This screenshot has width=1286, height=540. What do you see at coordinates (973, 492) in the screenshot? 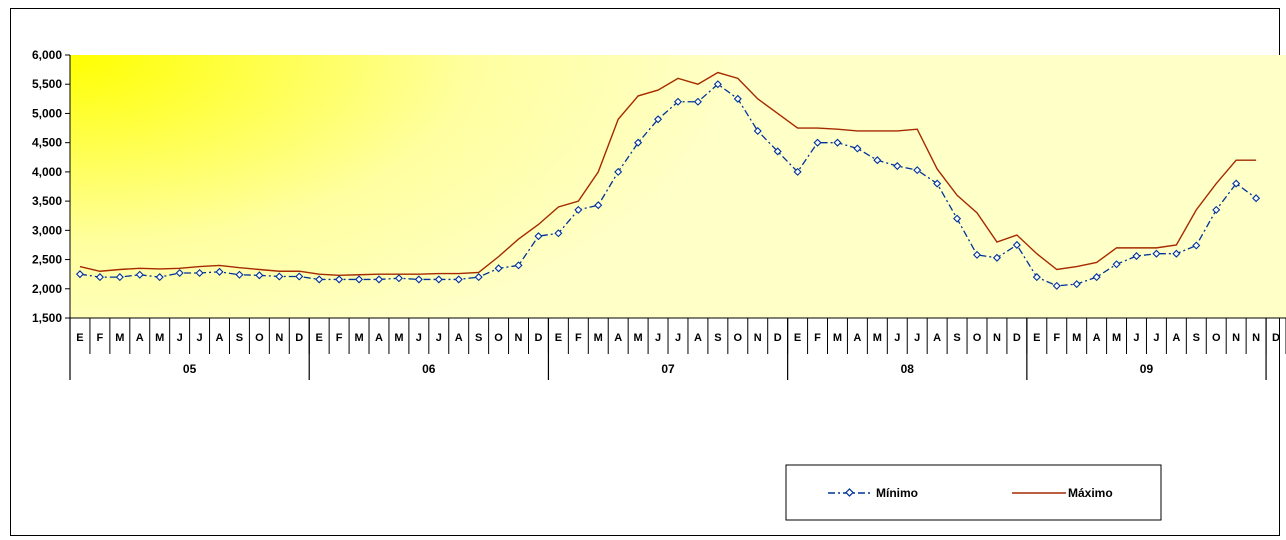
I see `legend: Mínimo Máximo` at bounding box center [973, 492].